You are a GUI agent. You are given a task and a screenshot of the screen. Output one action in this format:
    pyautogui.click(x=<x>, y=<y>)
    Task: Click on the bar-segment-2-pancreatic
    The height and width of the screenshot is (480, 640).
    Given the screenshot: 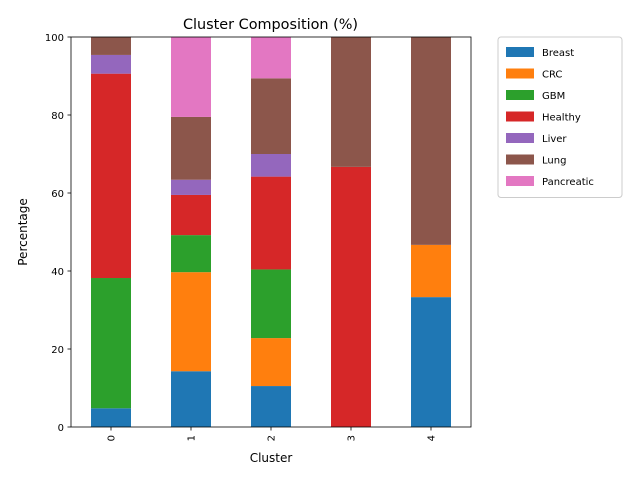 What is the action you would take?
    pyautogui.click(x=271, y=58)
    